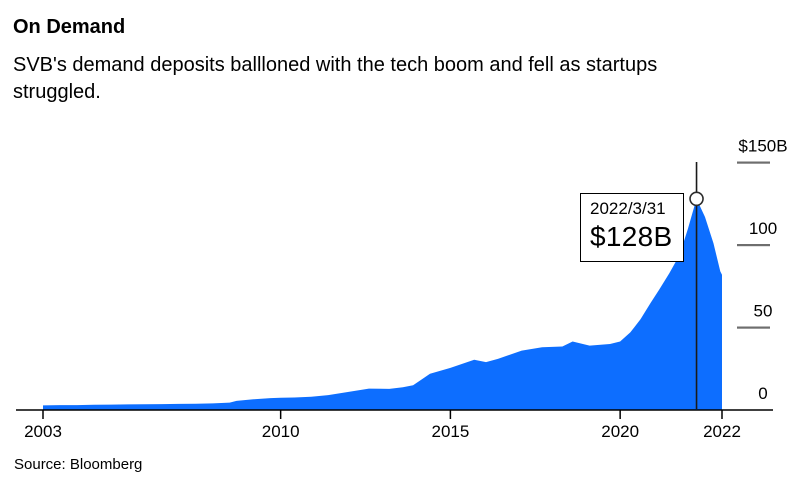  I want to click on x-tick-label: 2020, so click(620, 431).